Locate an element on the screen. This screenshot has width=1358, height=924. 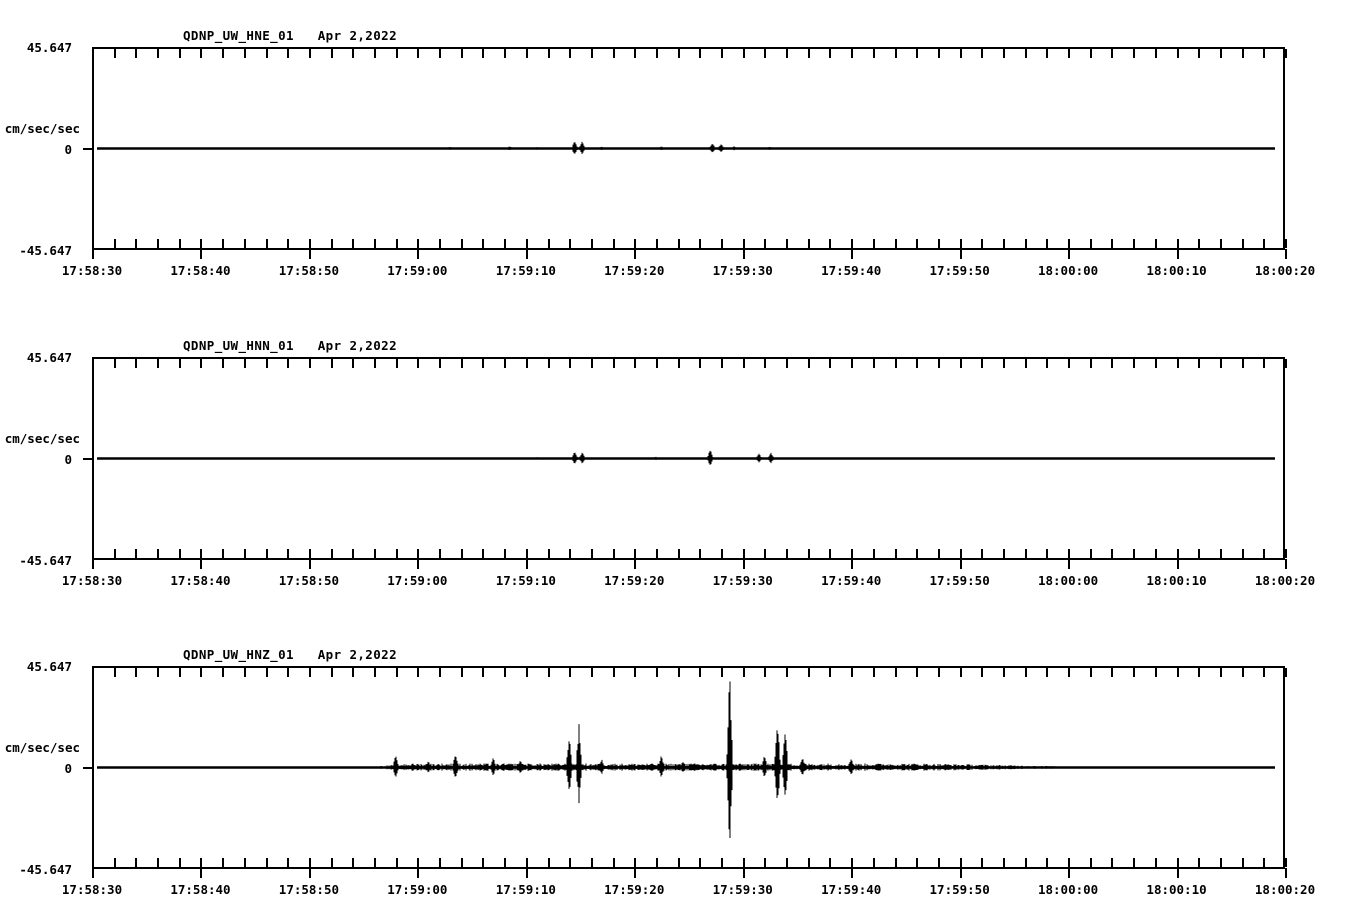
x-axis-tick-label: 17:59:50 is located at coordinates (959, 580).